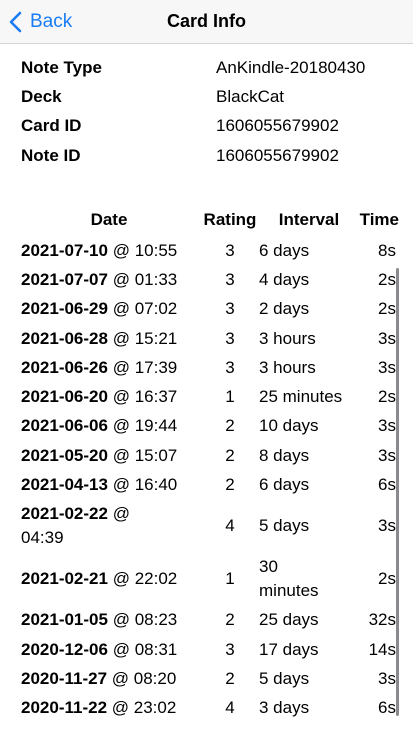 The width and height of the screenshot is (413, 735). Describe the element at coordinates (284, 455) in the screenshot. I see `review-interval: 8 days` at that location.